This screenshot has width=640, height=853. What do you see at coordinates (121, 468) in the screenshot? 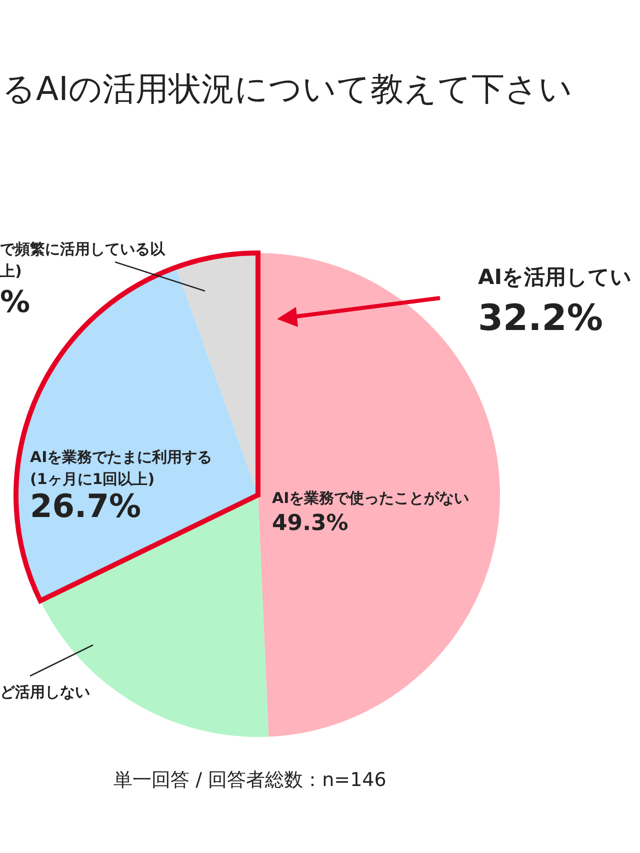
I see `slice-label: AIを業務でたまに利用する (1ヶ月に1回以上)` at bounding box center [121, 468].